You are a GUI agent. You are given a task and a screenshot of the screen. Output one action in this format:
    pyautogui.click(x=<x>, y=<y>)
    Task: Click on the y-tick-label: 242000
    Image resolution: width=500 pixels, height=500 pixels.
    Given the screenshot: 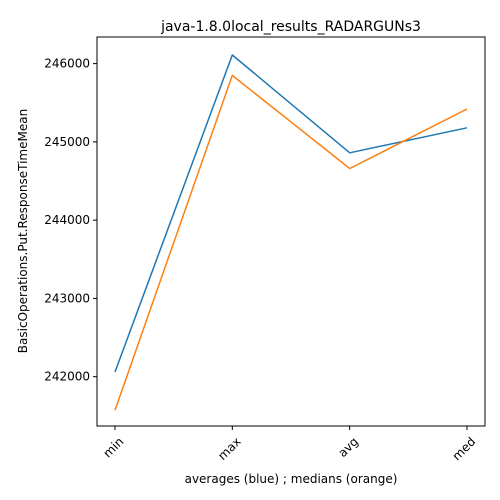 What is the action you would take?
    pyautogui.click(x=67, y=377)
    